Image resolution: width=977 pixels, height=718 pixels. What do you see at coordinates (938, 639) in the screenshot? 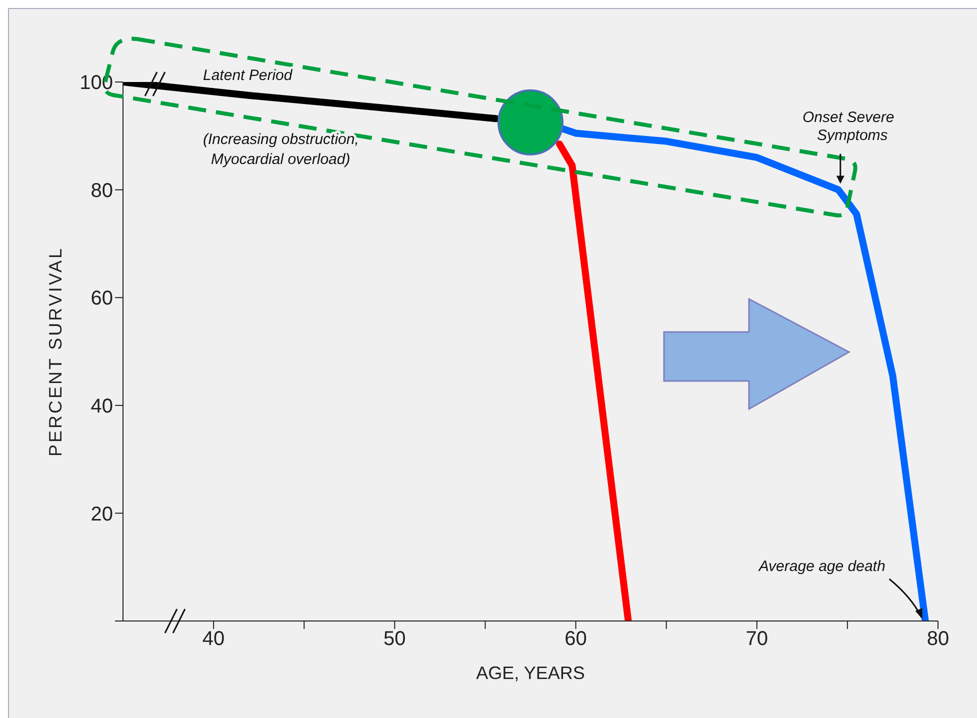
I see `x-tick-label: 80` at bounding box center [938, 639].